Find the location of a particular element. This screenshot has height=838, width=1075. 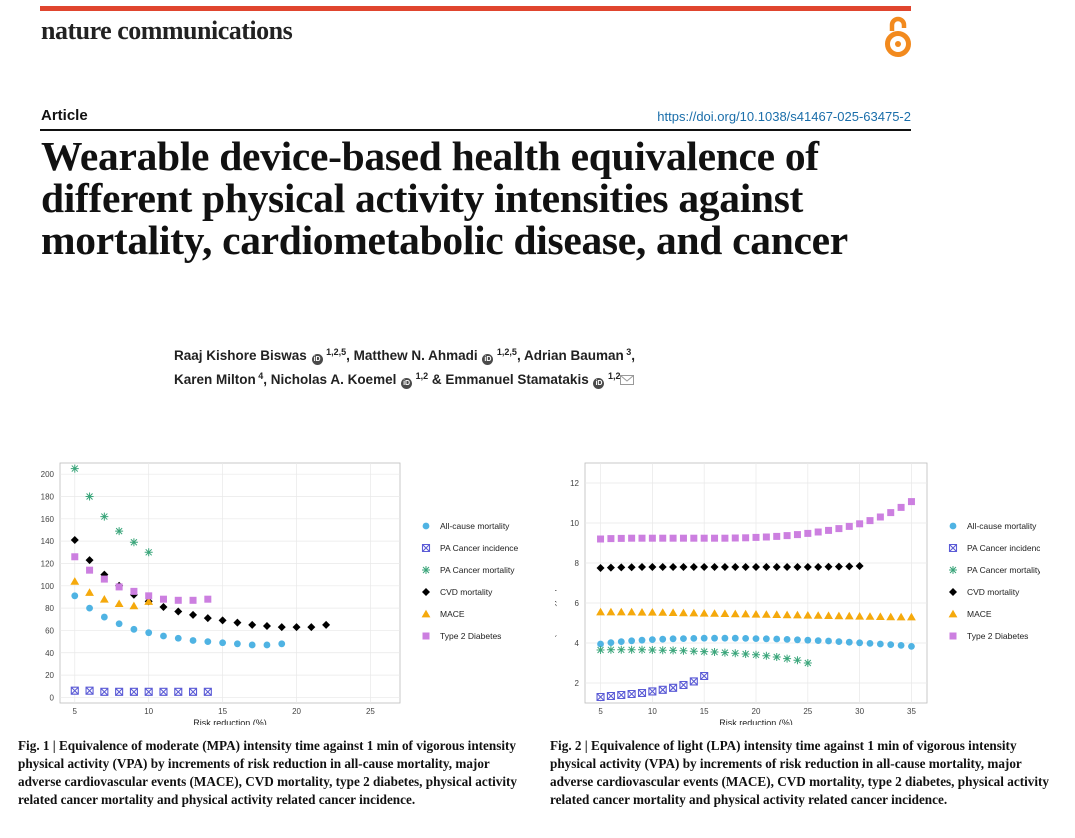

y-tick-label: 120 is located at coordinates (48, 563).